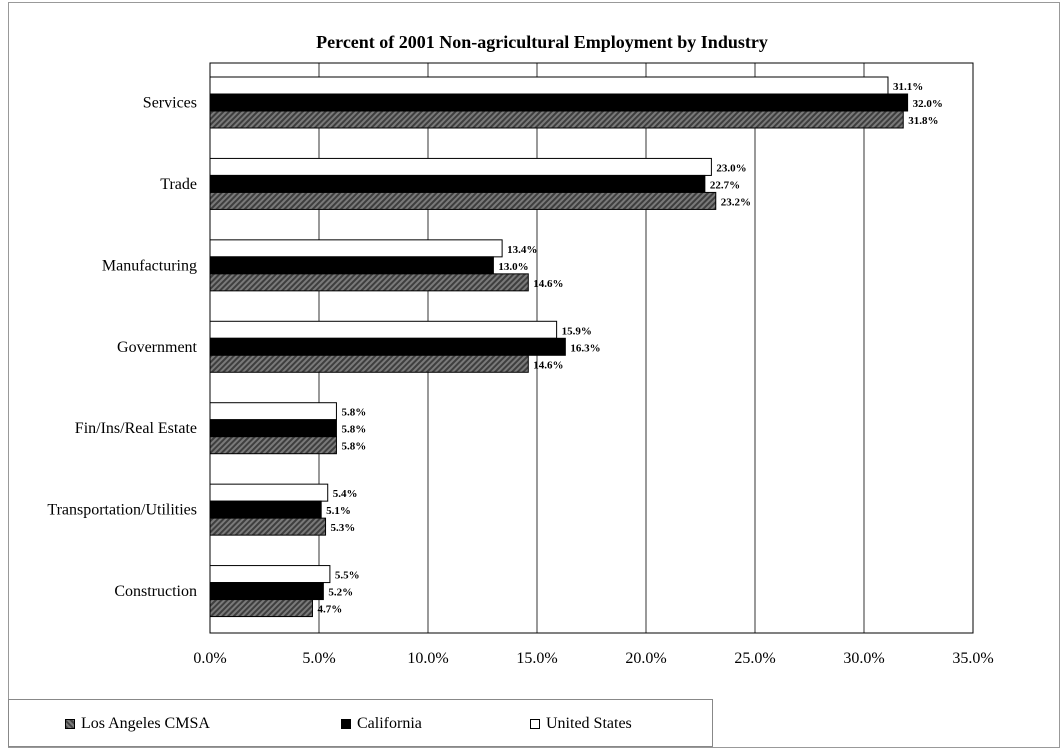  Describe the element at coordinates (928, 104) in the screenshot. I see `data-label: 32.0%` at that location.